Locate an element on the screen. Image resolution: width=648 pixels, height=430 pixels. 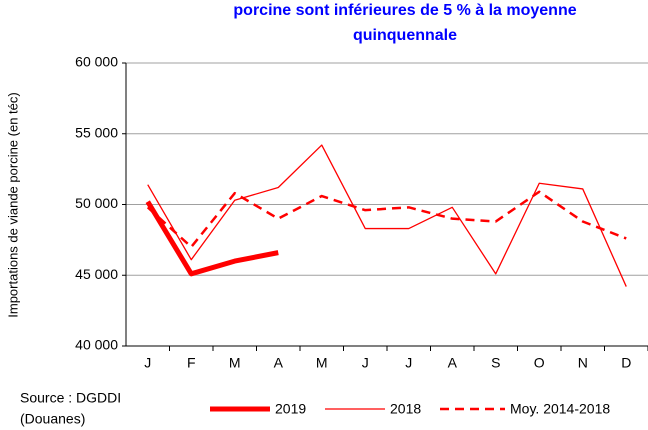
x-tick-label: S is located at coordinates (495, 363).